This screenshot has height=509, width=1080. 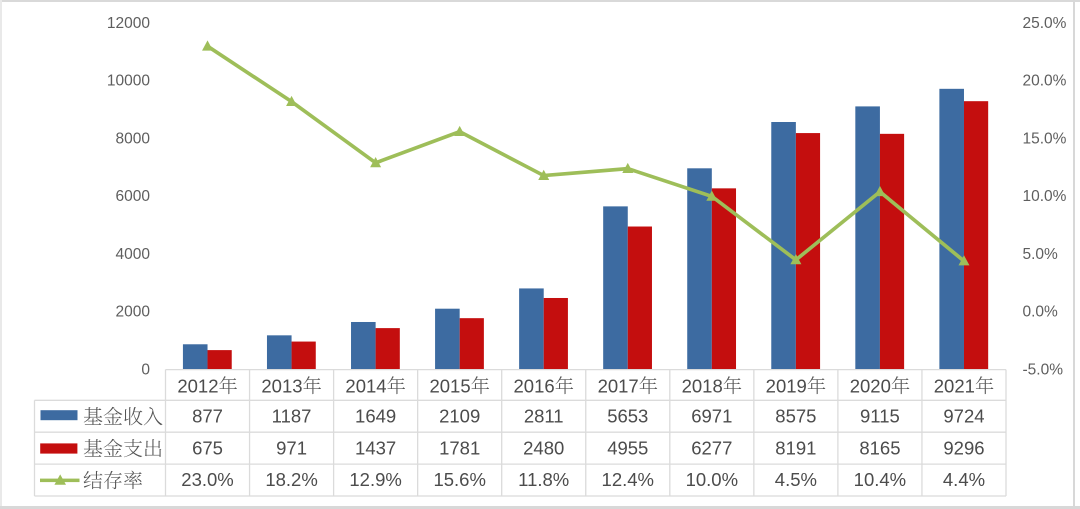 I want to click on svg-text: 9724, so click(x=963, y=415).